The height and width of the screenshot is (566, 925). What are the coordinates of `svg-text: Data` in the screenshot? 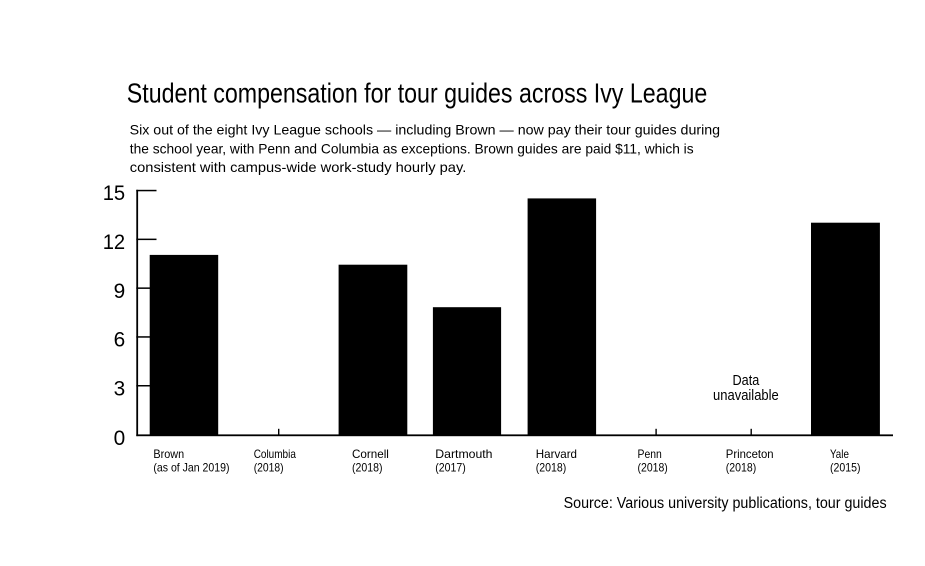 It's located at (747, 381).